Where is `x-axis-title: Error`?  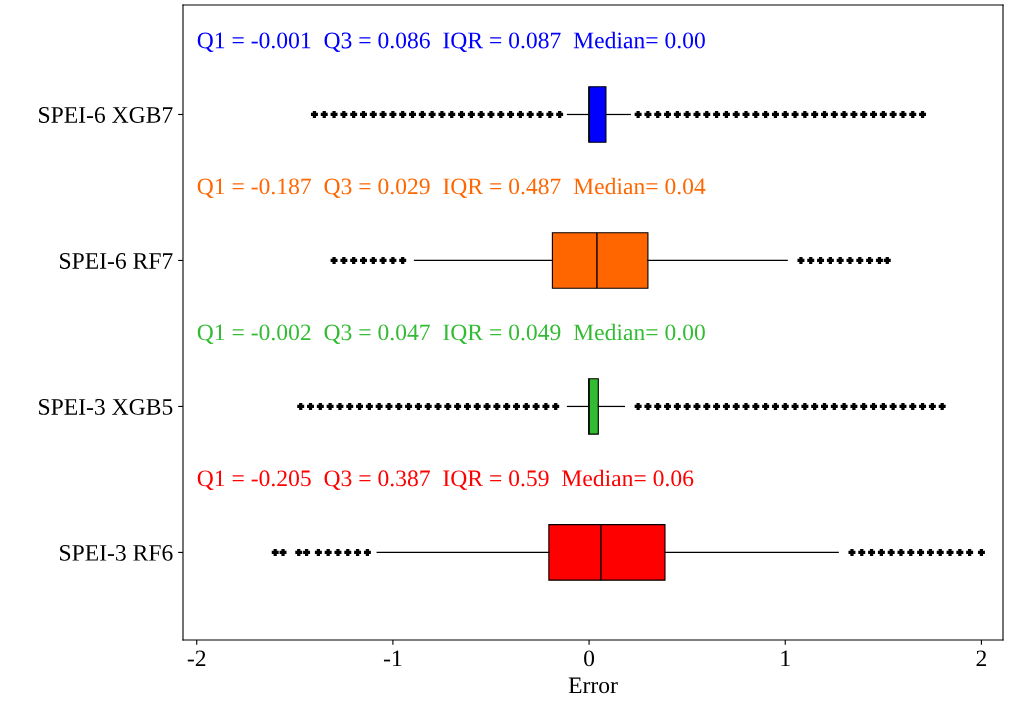
x-axis-title: Error is located at coordinates (593, 685).